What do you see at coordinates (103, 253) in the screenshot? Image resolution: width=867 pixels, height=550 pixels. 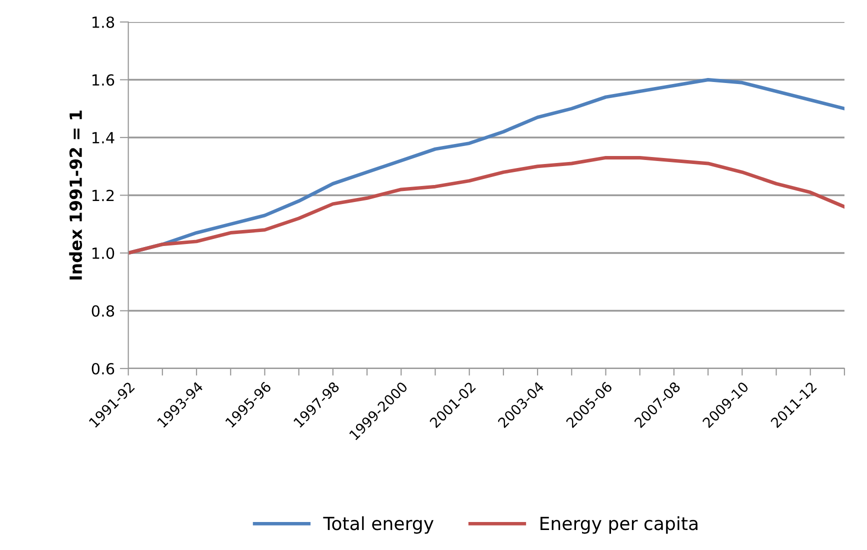 I see `y-tick-label: 1.0` at bounding box center [103, 253].